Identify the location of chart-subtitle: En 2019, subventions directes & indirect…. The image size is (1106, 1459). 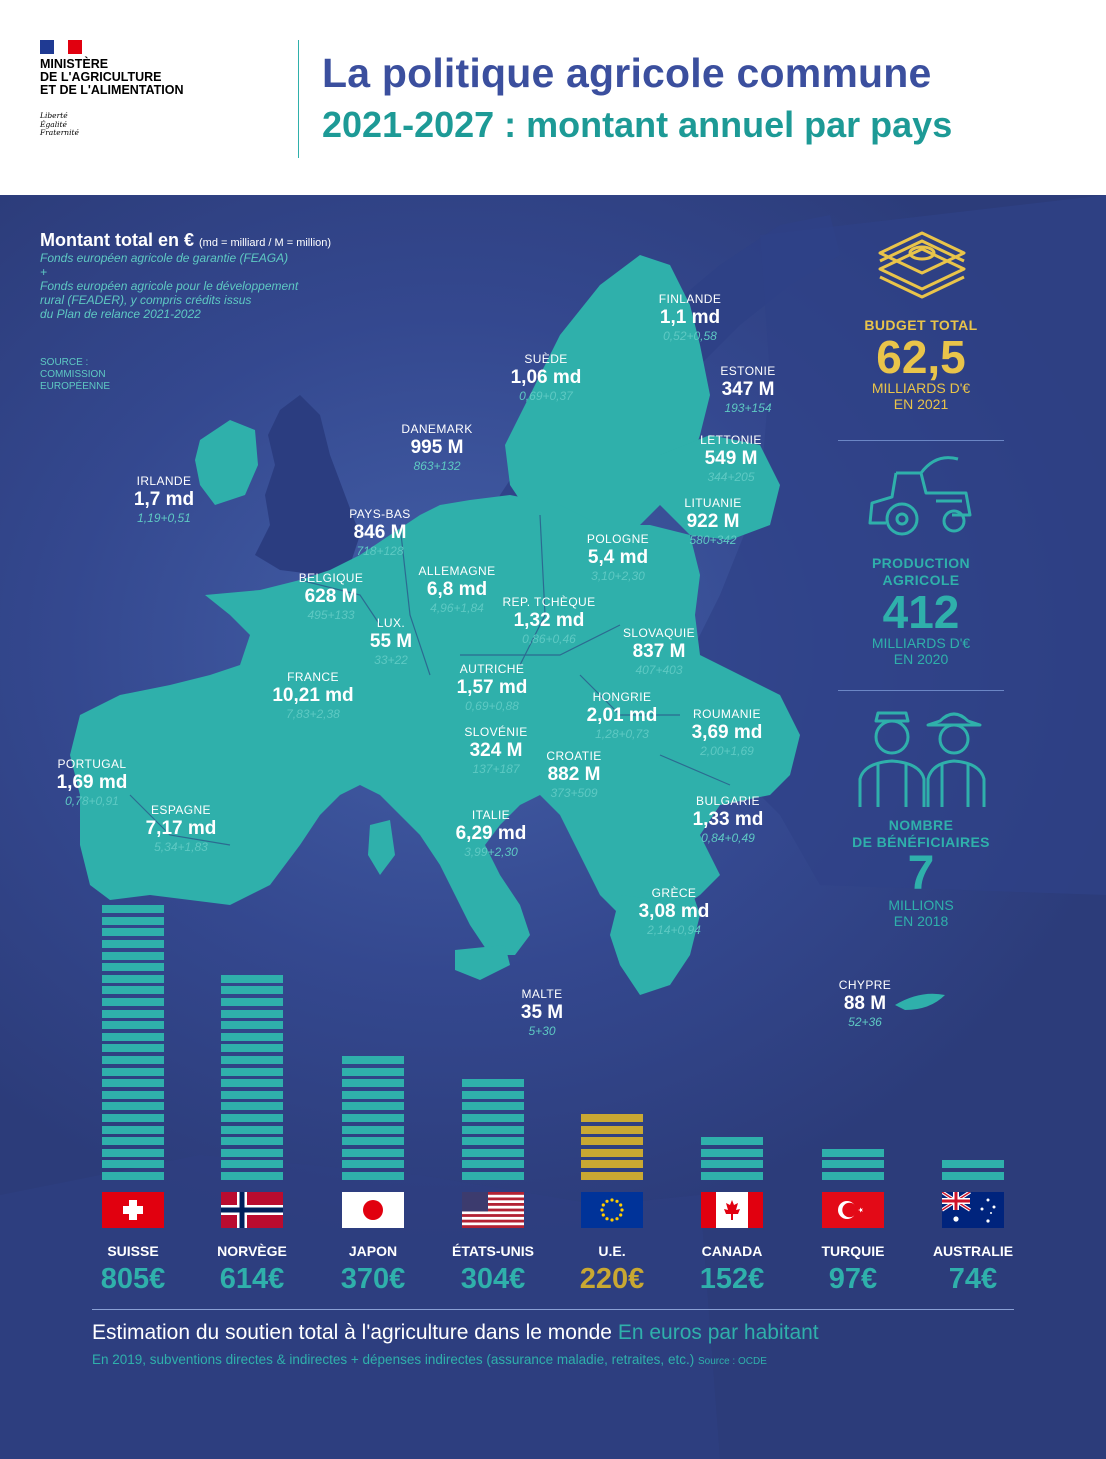
(429, 1359).